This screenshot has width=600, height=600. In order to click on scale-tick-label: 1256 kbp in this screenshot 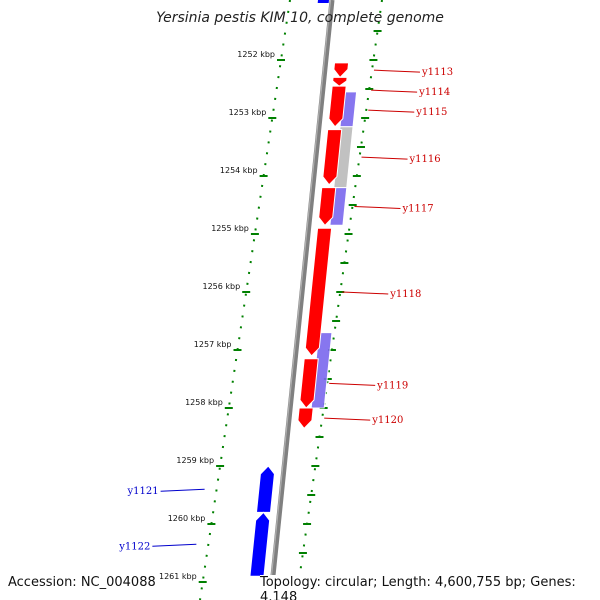, I will do `click(221, 286)`.